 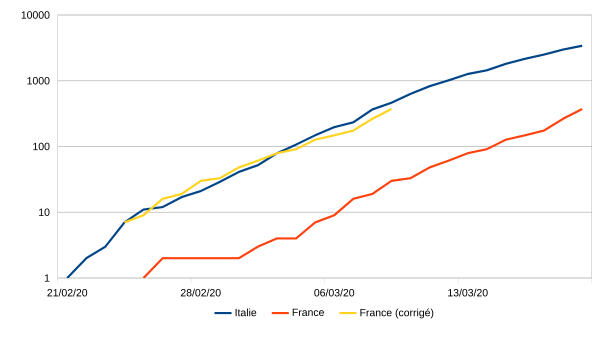 I want to click on y-tick-label: 10000, so click(x=36, y=15).